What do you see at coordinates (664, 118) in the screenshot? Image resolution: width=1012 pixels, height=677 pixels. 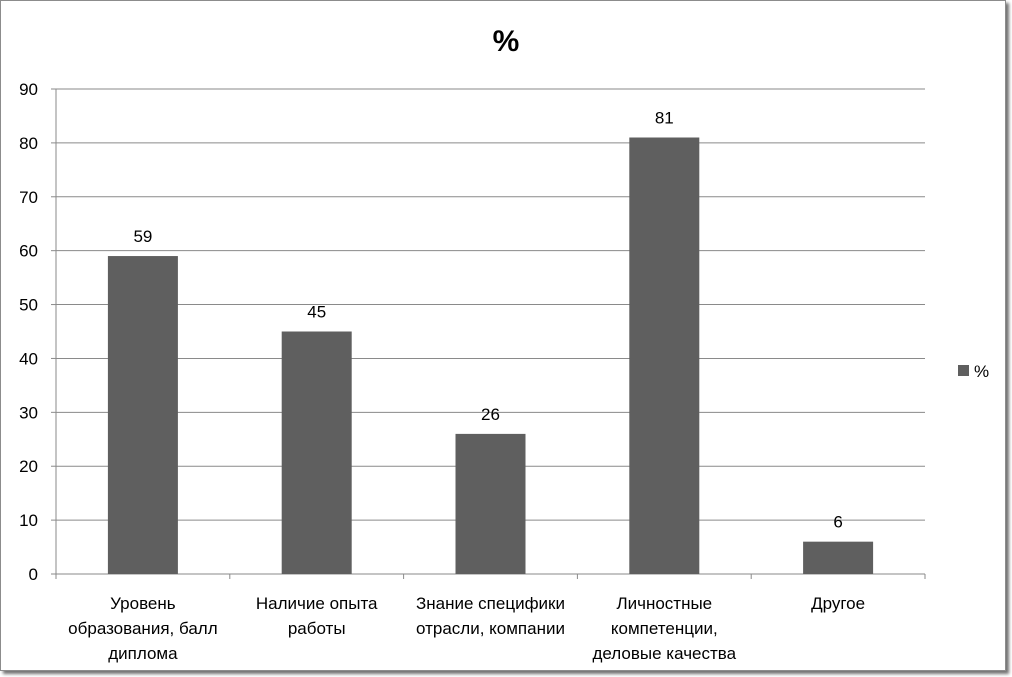 I see `data-label: 81` at bounding box center [664, 118].